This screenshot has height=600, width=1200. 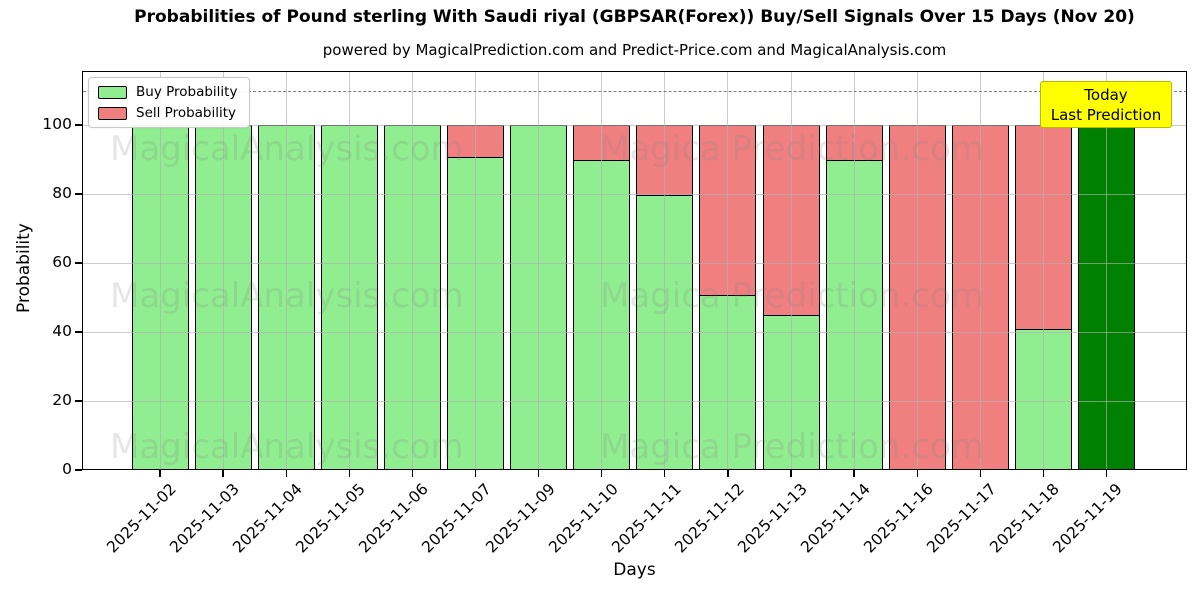 I want to click on today-annotation: Today Last Prediction, so click(x=1106, y=104).